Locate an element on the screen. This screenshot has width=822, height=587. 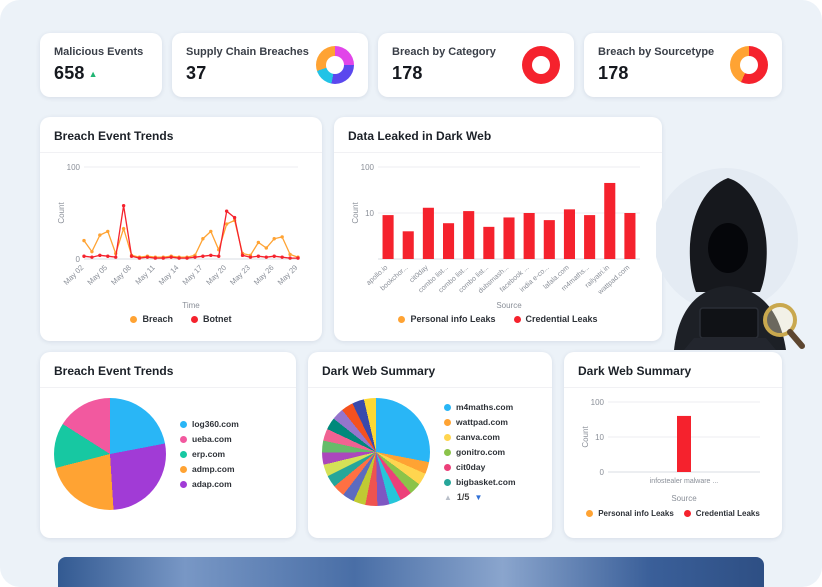
legend-item: bigbasket.com is located at coordinates (480, 482).